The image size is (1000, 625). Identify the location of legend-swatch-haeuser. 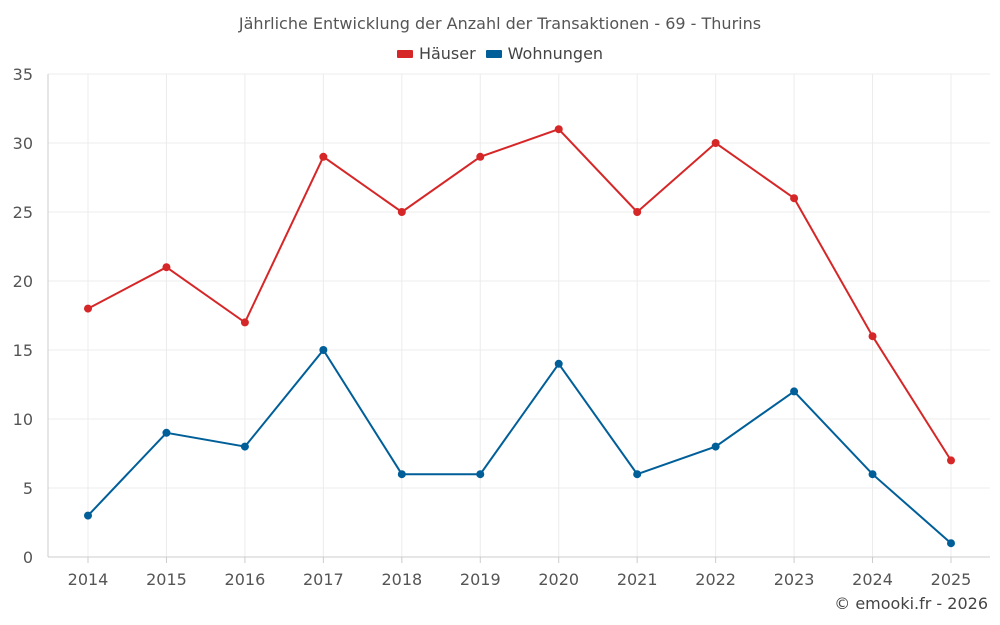
(404, 53).